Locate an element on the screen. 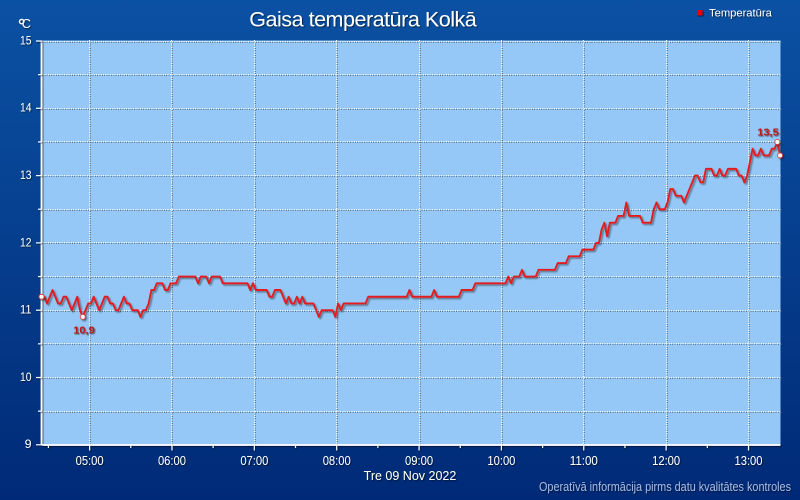 The width and height of the screenshot is (800, 500). svg-text: Tre 09 Nov 2022 is located at coordinates (410, 476).